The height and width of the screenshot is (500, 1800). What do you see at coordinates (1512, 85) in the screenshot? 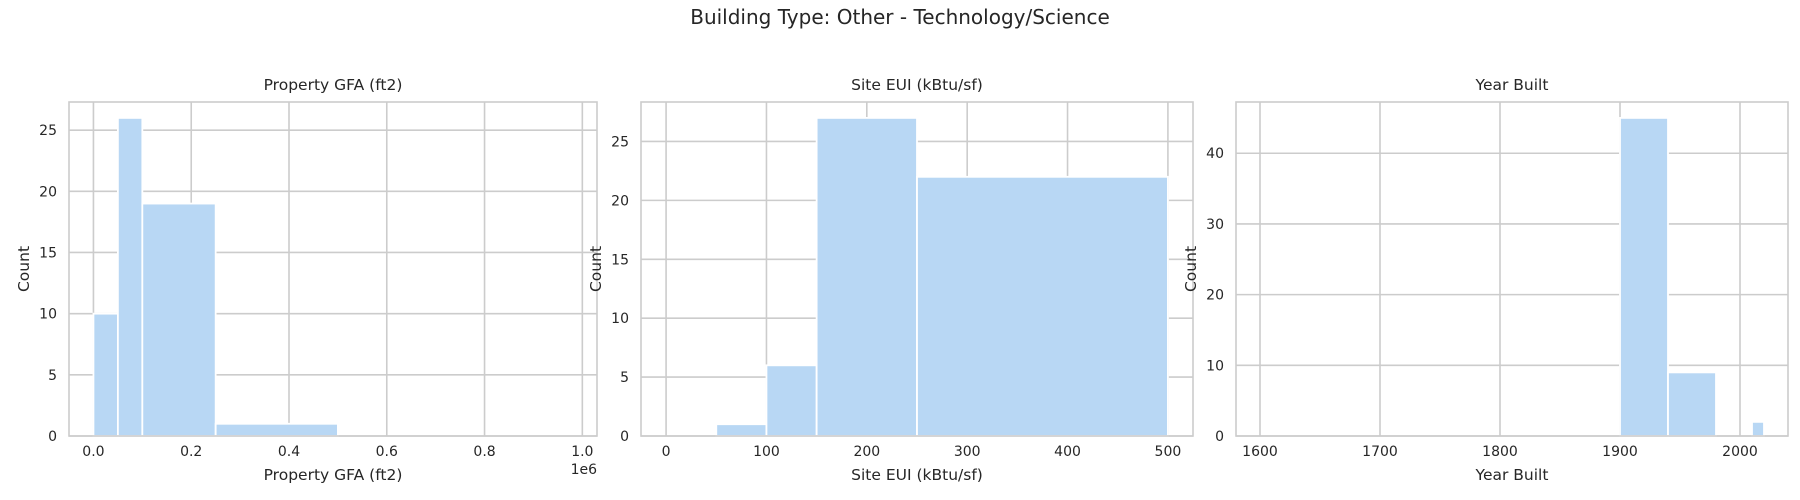
I see `axes-title: Year Built` at bounding box center [1512, 85].